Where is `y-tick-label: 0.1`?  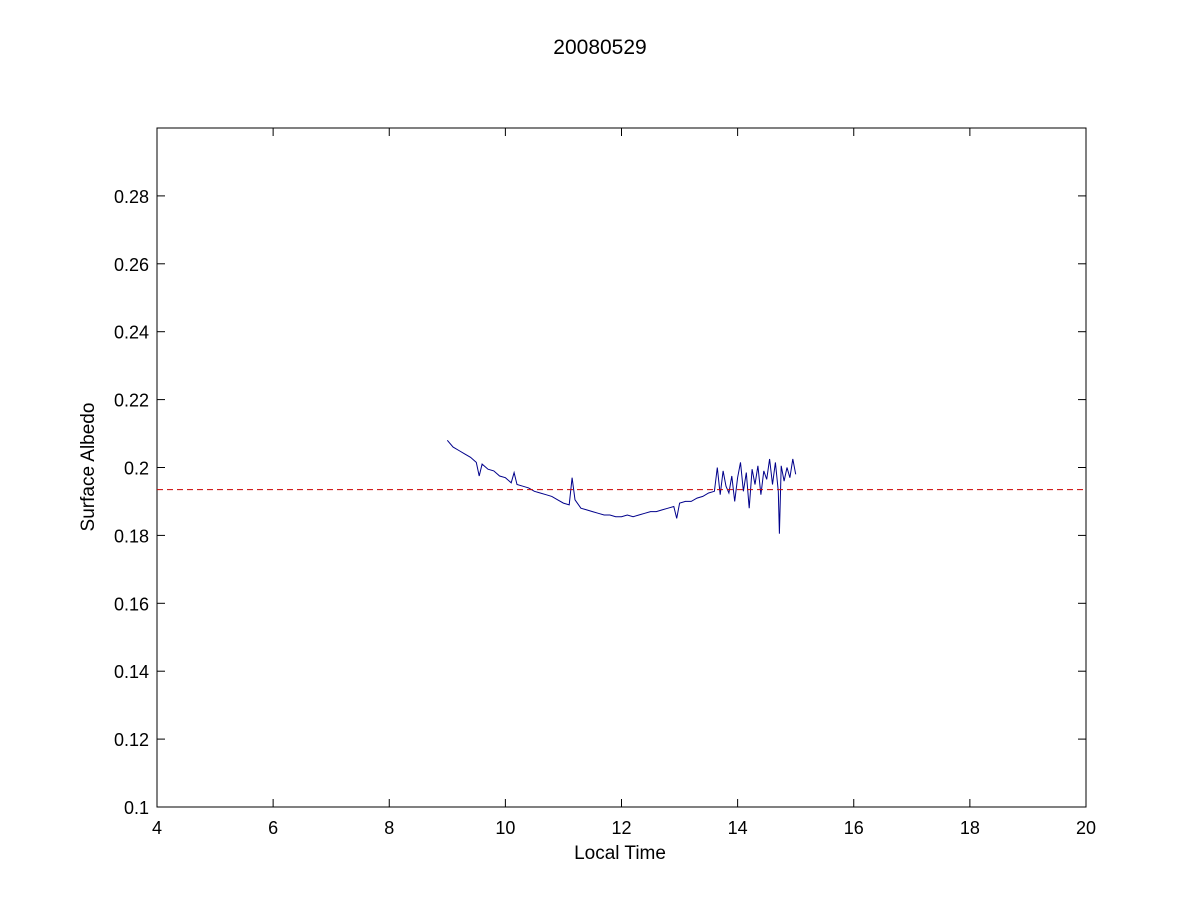 y-tick-label: 0.1 is located at coordinates (136, 808).